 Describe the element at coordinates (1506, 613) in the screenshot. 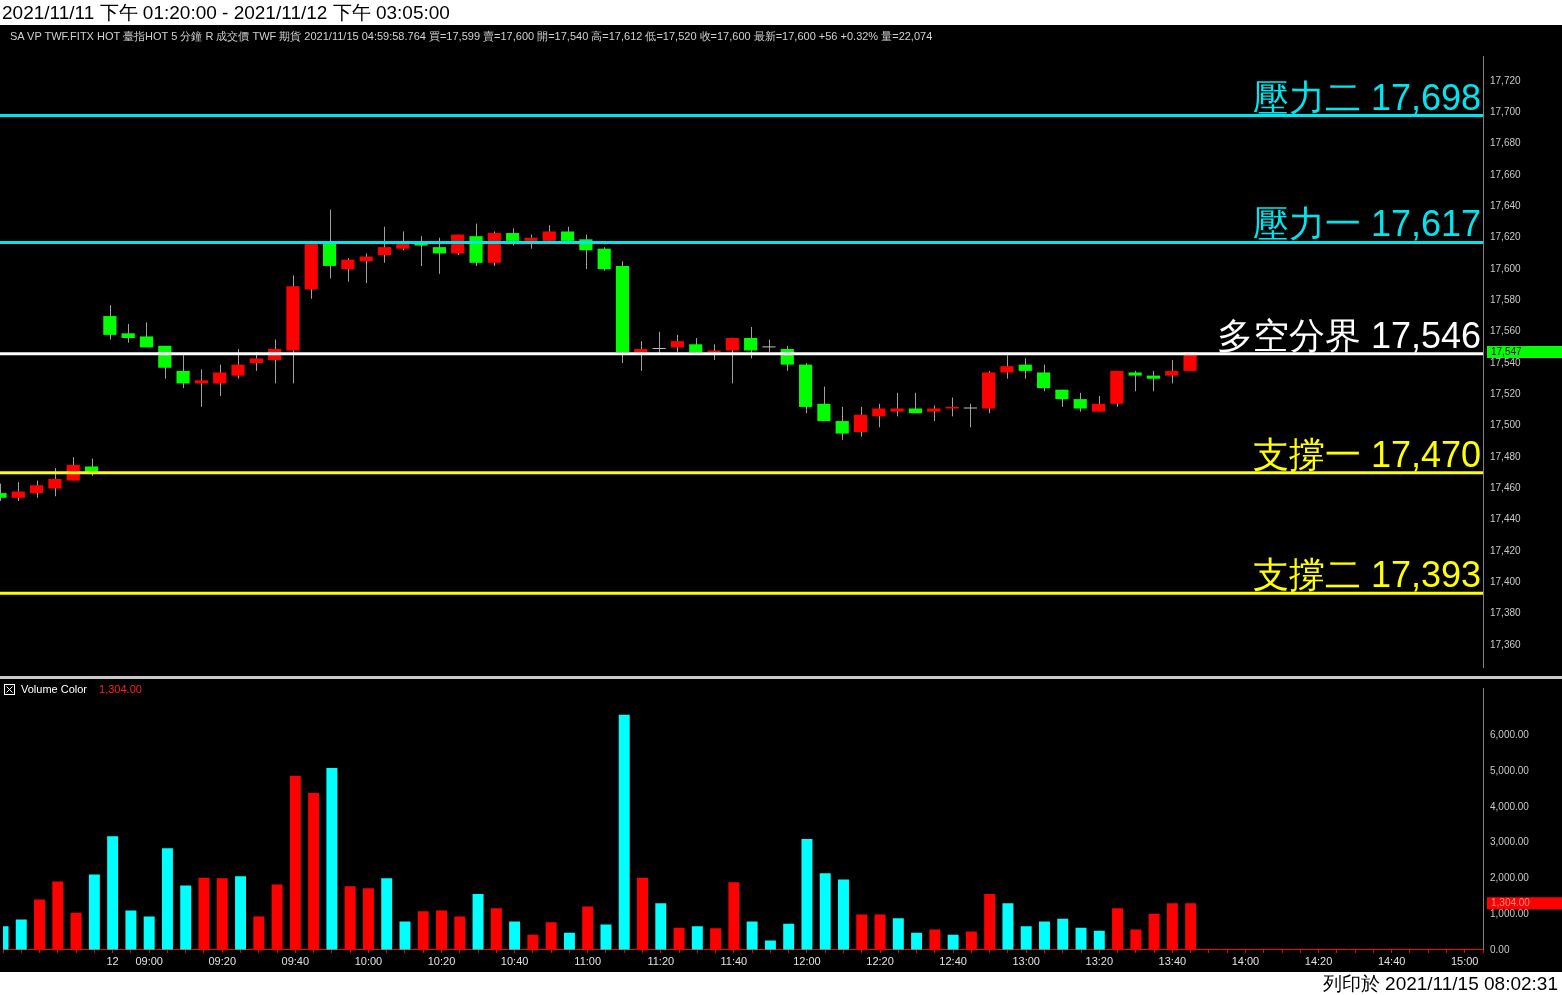

I see `y-tick-label: 17,380` at that location.